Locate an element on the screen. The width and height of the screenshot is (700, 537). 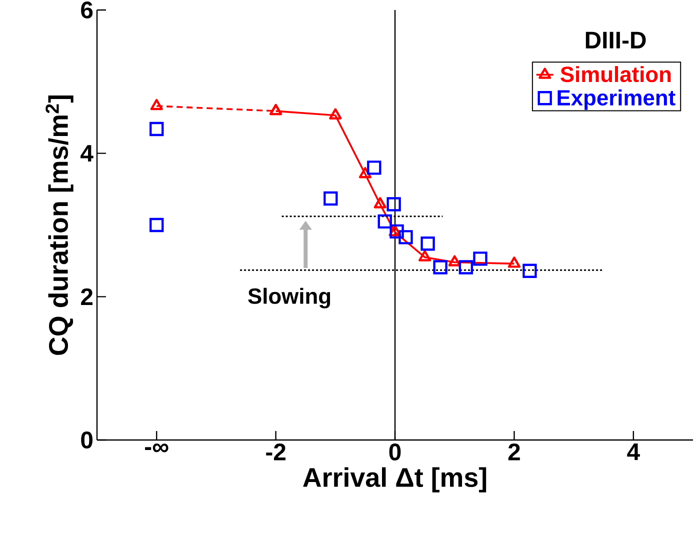
x-tick-label: -2 is located at coordinates (276, 452).